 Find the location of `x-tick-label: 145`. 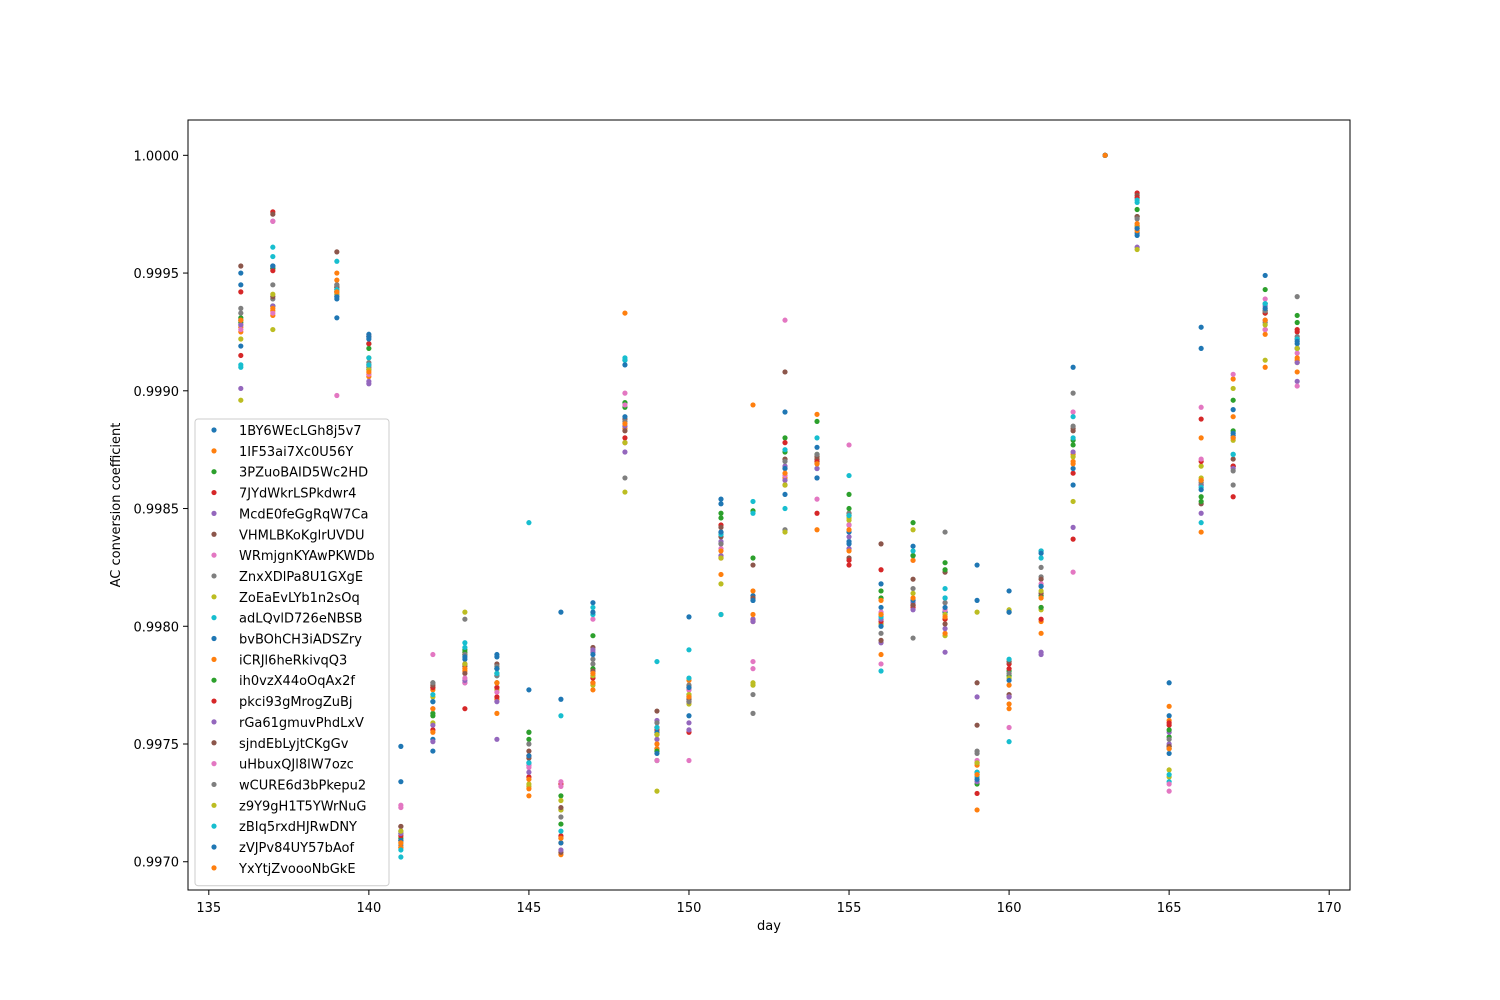

x-tick-label: 145 is located at coordinates (529, 908).